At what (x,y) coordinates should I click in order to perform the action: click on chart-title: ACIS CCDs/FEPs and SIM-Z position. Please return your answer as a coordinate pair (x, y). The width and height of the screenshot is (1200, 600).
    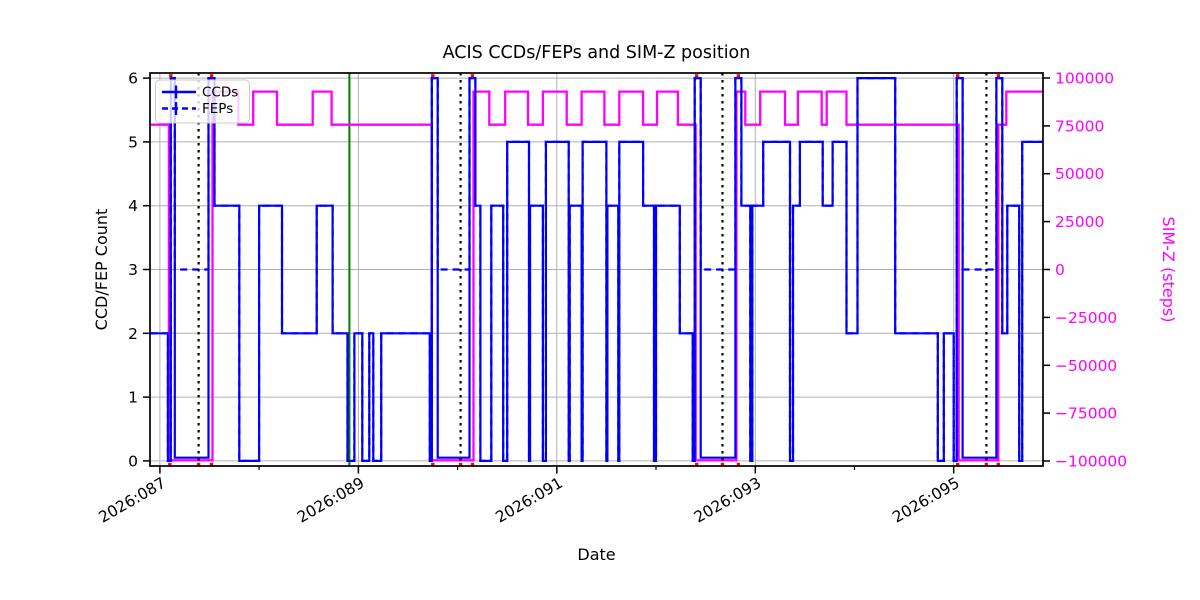
    Looking at the image, I should click on (597, 53).